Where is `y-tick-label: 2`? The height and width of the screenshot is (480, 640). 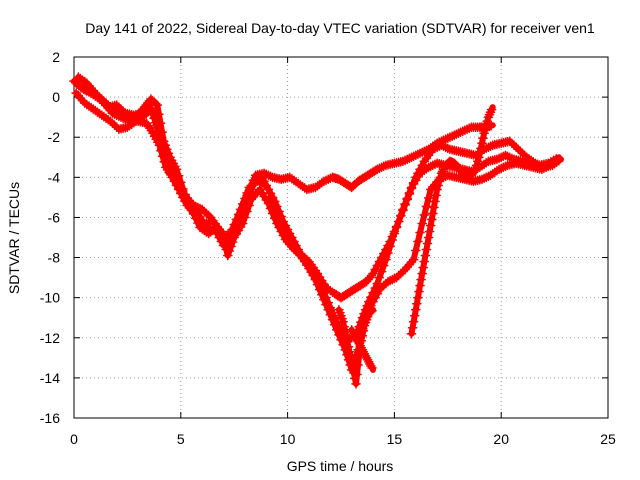
y-tick-label: 2 is located at coordinates (56, 57).